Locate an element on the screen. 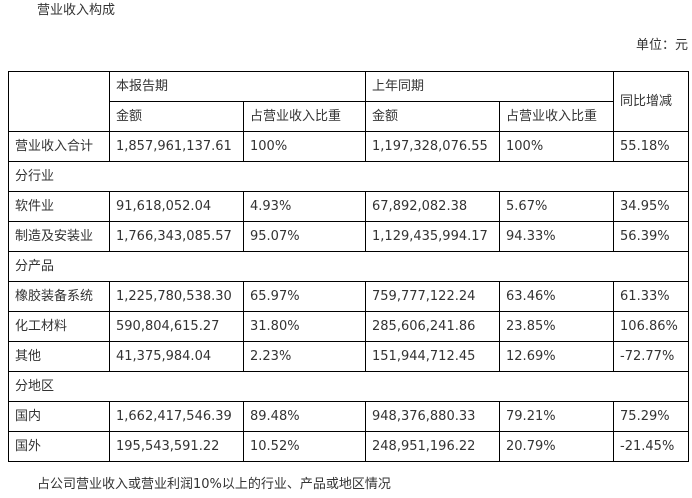 This screenshot has width=692, height=498. prior-amount: 1,197,328,076.55 is located at coordinates (433, 146).